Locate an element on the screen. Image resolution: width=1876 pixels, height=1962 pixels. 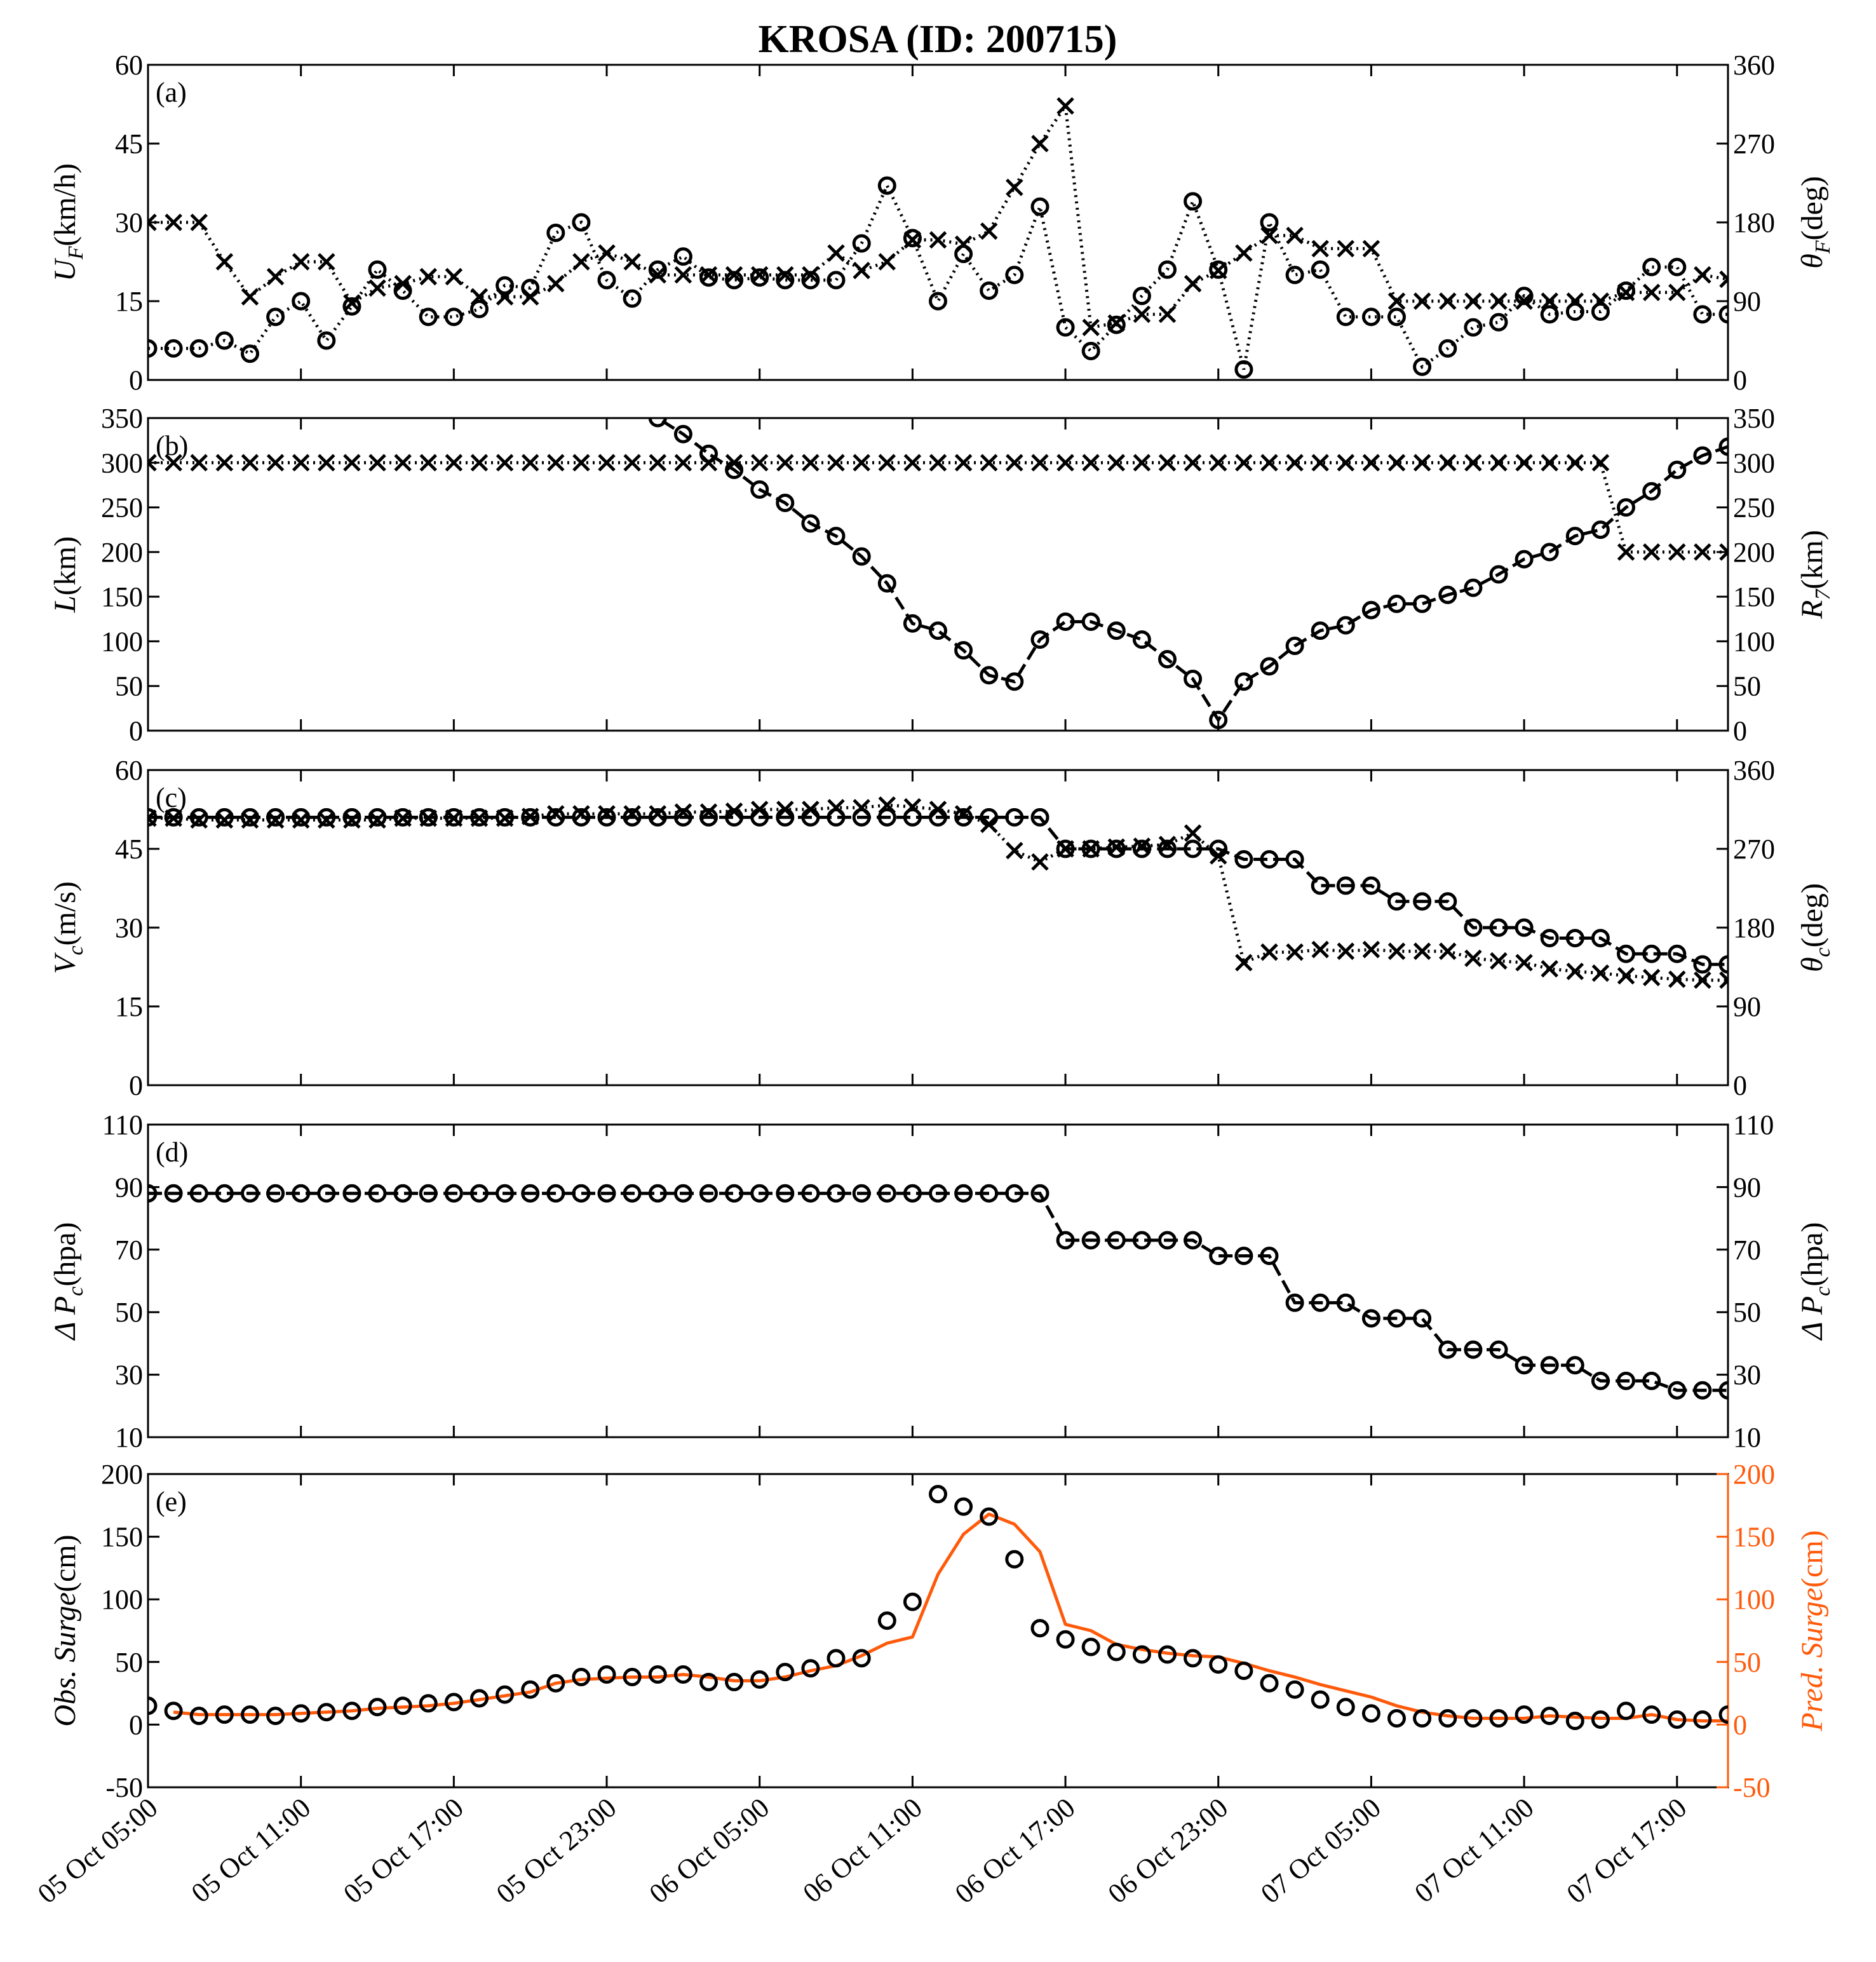
y-tick-label-right: 150 is located at coordinates (1754, 1537).